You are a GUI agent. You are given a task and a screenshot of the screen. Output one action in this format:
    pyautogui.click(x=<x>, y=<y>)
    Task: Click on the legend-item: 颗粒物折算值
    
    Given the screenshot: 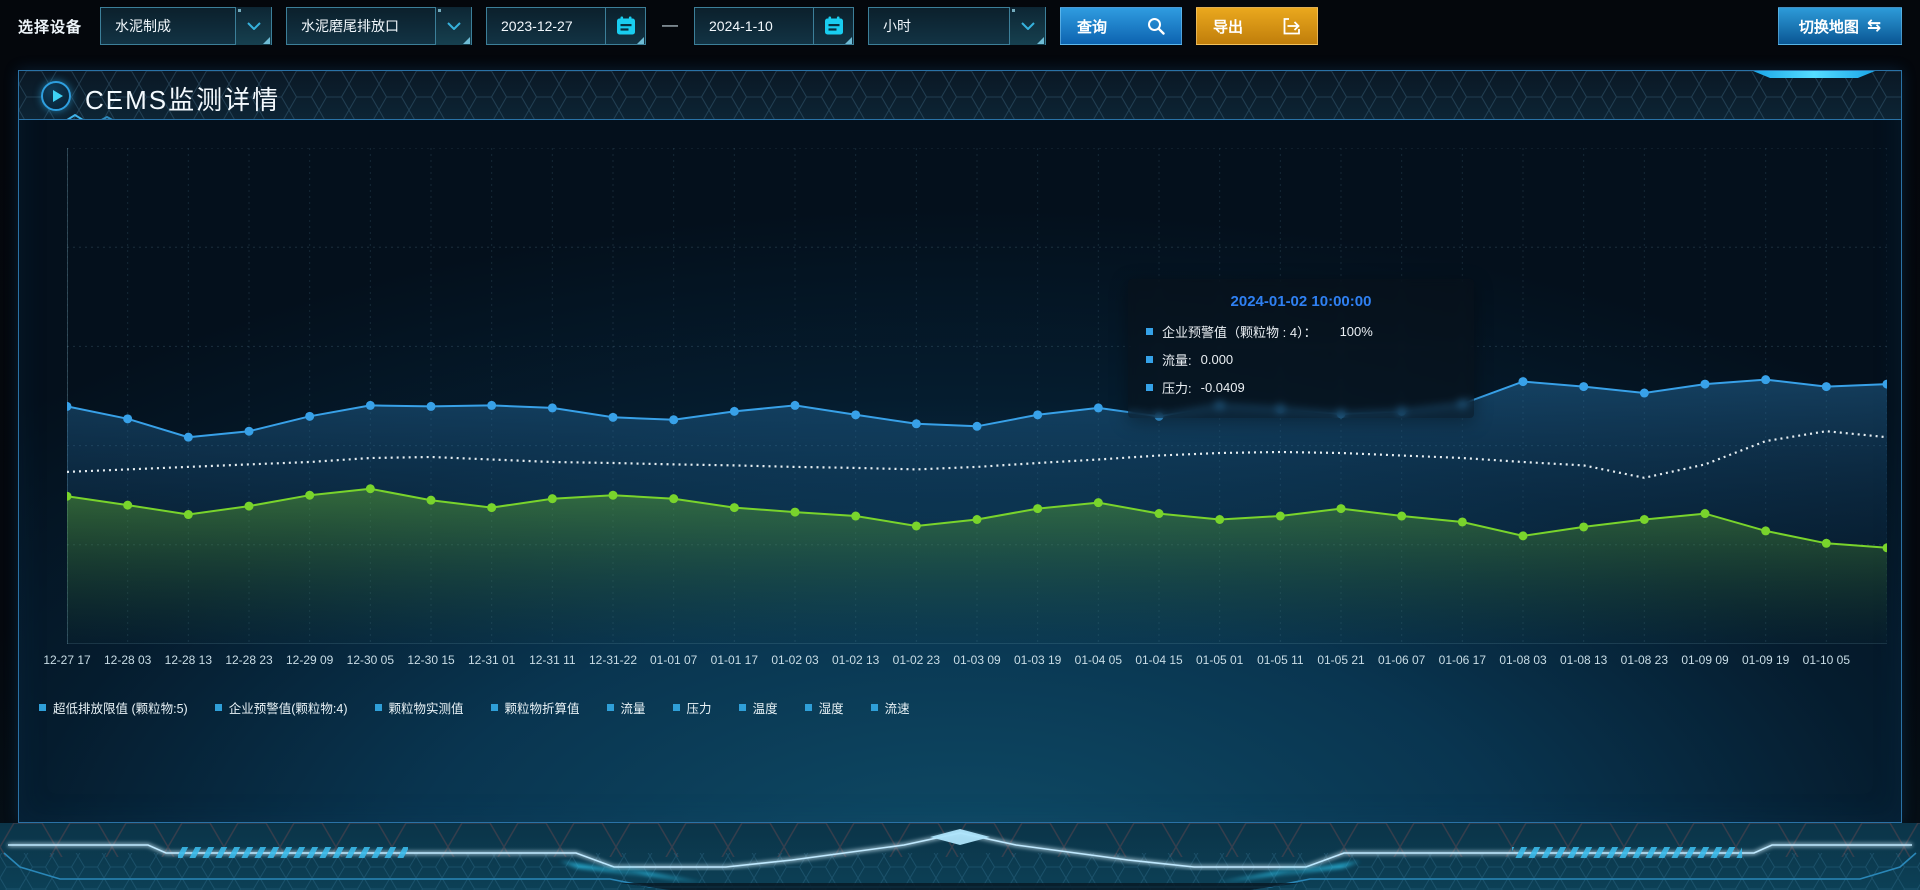 What is the action you would take?
    pyautogui.click(x=535, y=707)
    